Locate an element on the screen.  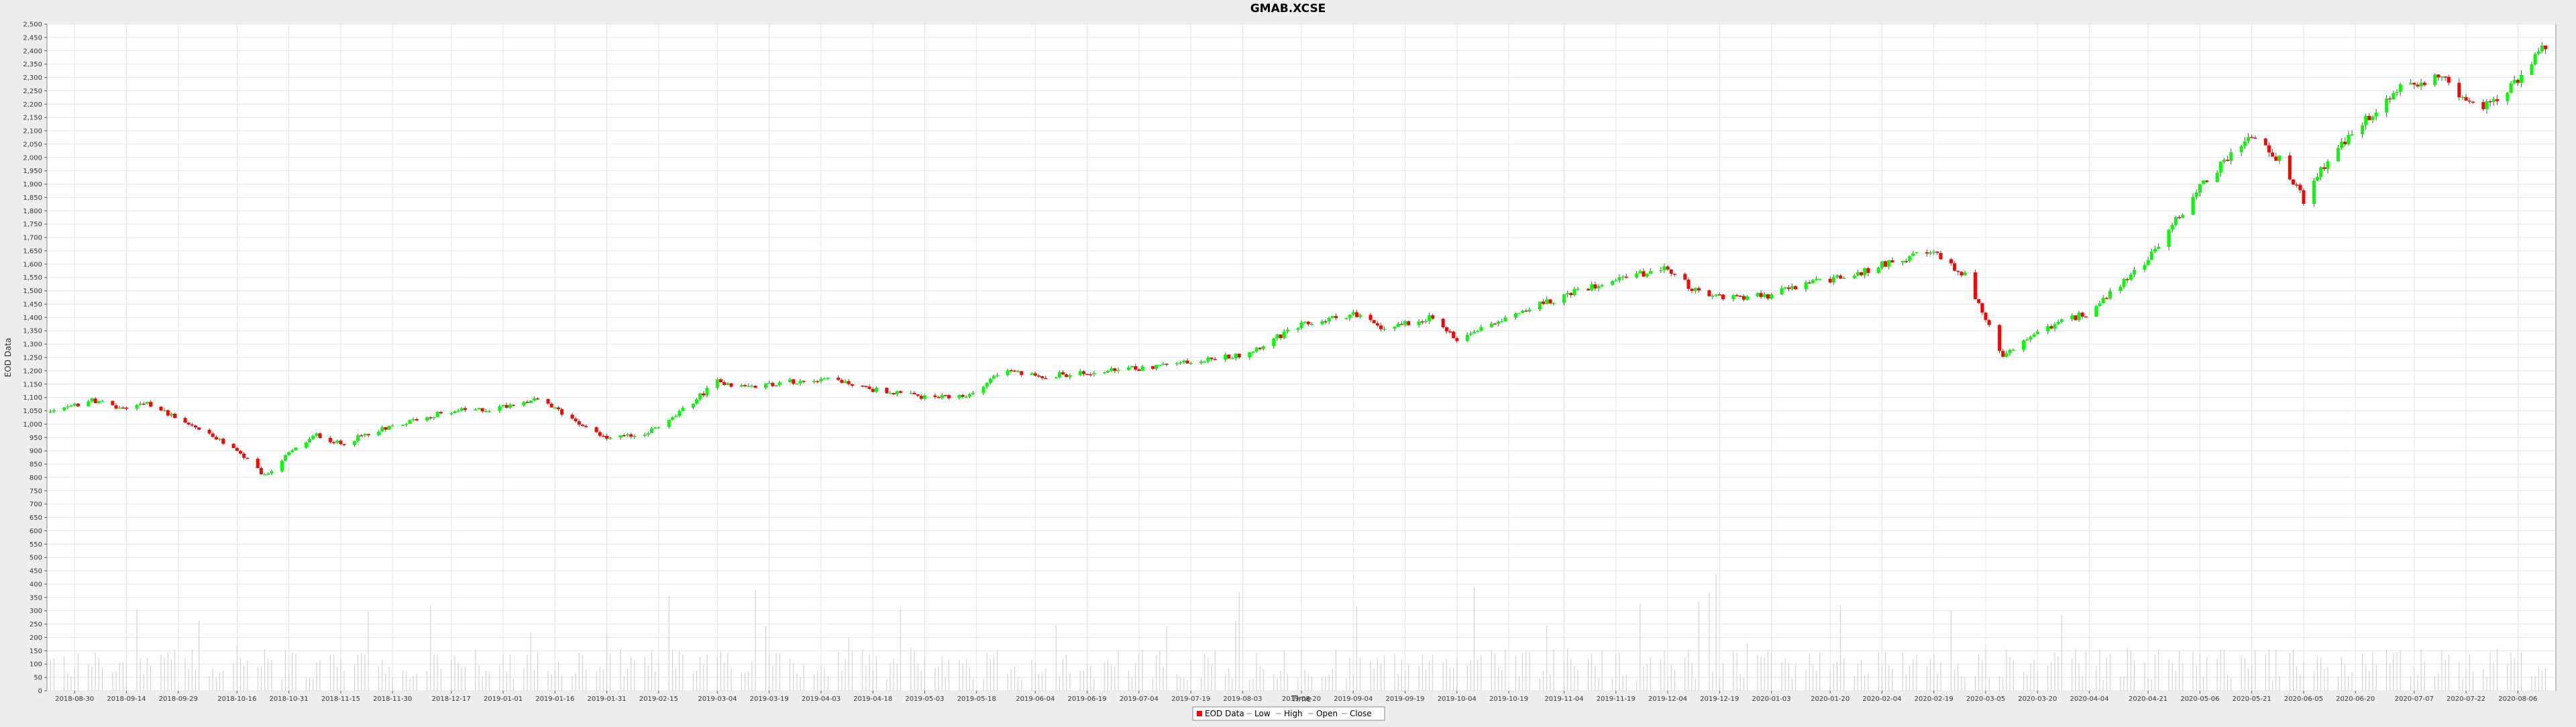
y-tick-label: 100 is located at coordinates (36, 665).